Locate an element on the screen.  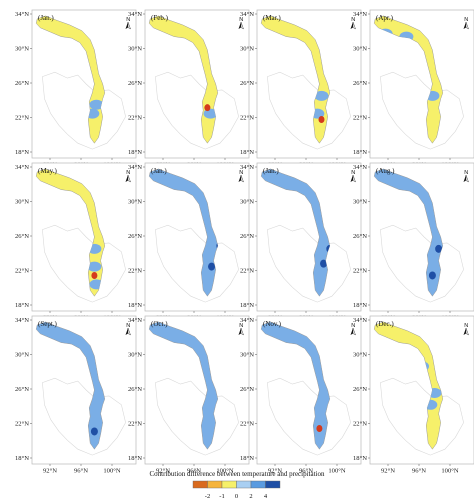
panel-label: (Feb.) is located at coordinates (160, 18).